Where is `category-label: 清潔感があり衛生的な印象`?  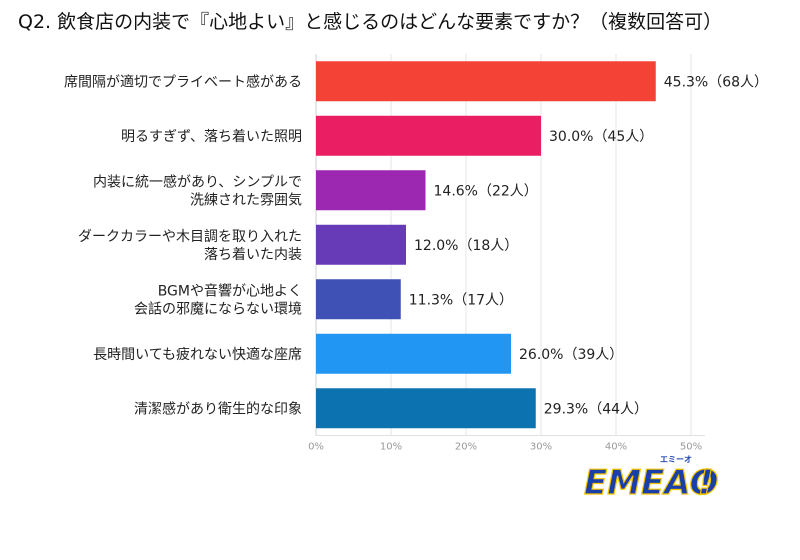
category-label: 清潔感があり衛生的な印象 is located at coordinates (218, 408).